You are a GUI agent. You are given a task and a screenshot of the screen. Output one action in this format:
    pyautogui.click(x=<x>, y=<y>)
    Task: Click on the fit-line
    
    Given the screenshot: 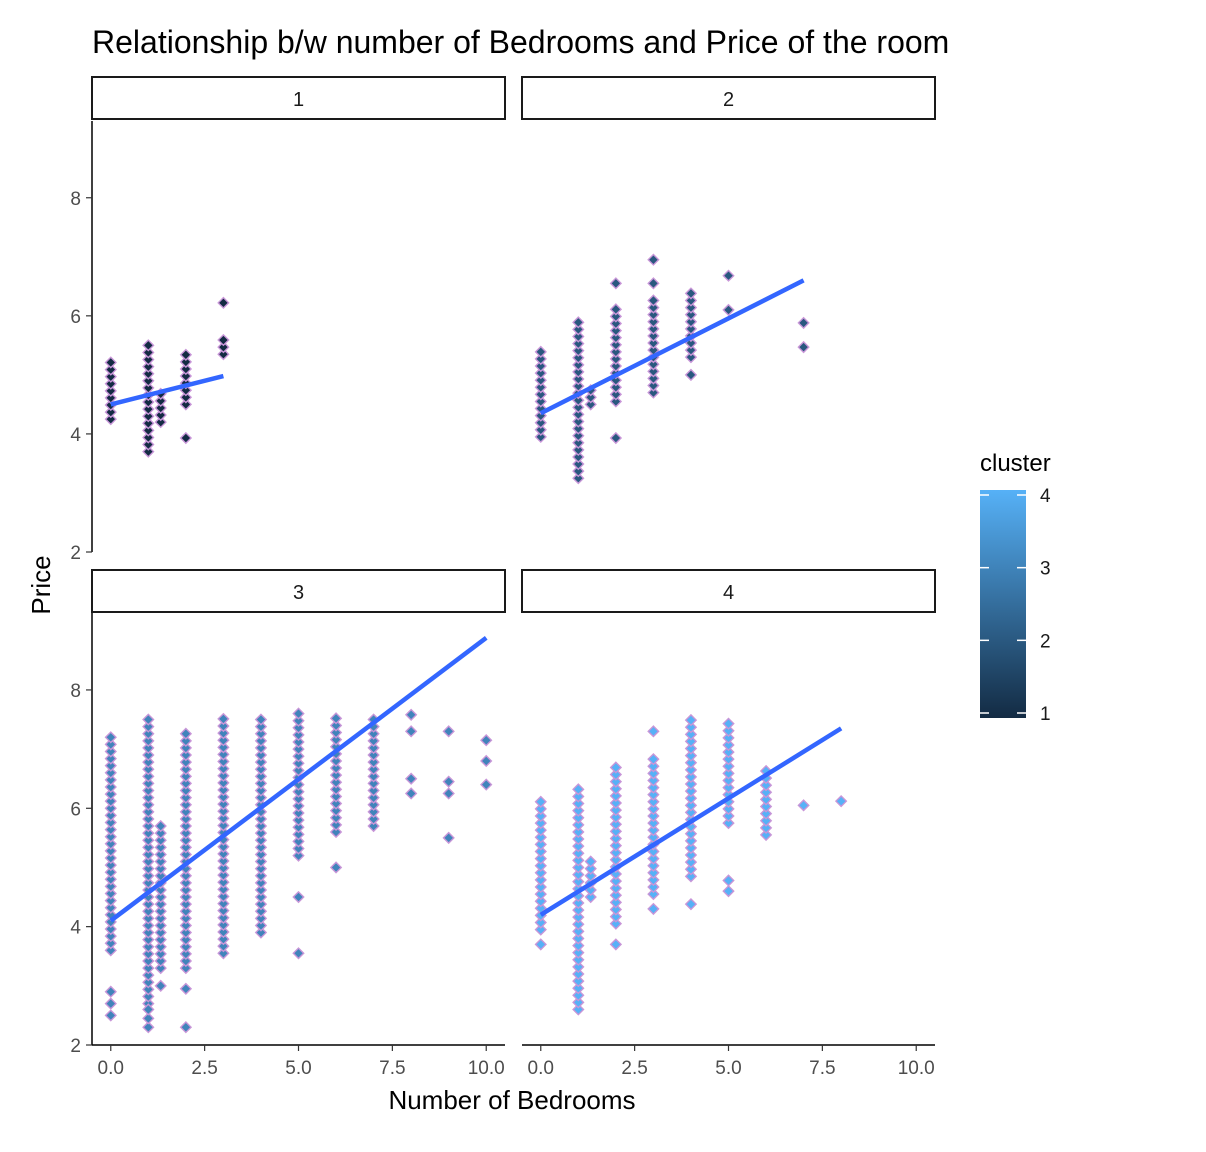 What is the action you would take?
    pyautogui.click(x=691, y=821)
    